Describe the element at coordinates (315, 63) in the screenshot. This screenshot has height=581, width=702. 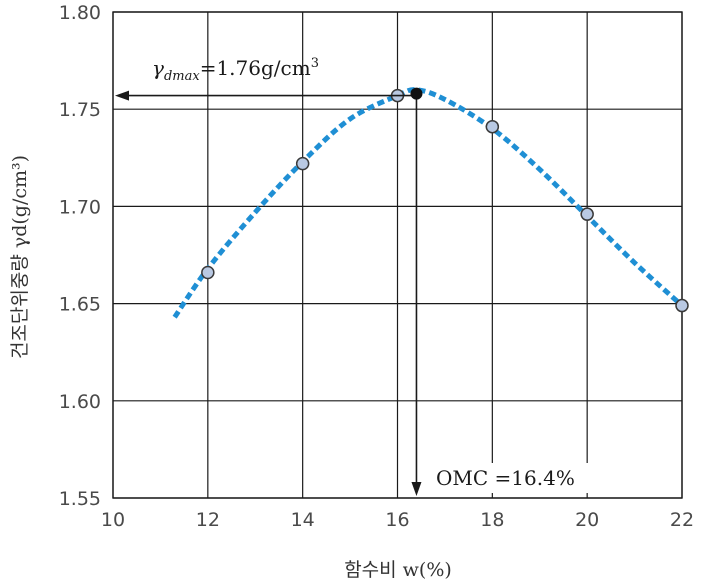
I see `gamma-superscript: 3` at that location.